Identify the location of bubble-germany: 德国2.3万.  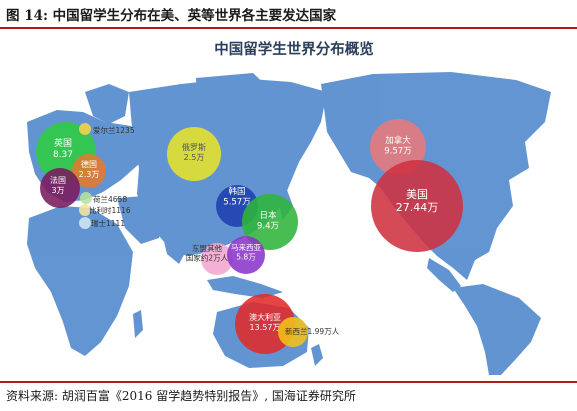
(89, 171).